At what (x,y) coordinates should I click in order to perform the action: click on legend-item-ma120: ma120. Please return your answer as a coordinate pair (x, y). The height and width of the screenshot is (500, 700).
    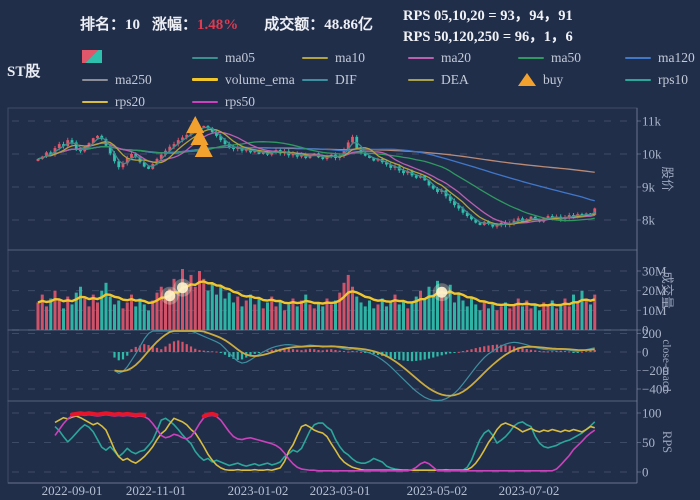
    Looking at the image, I should click on (660, 57).